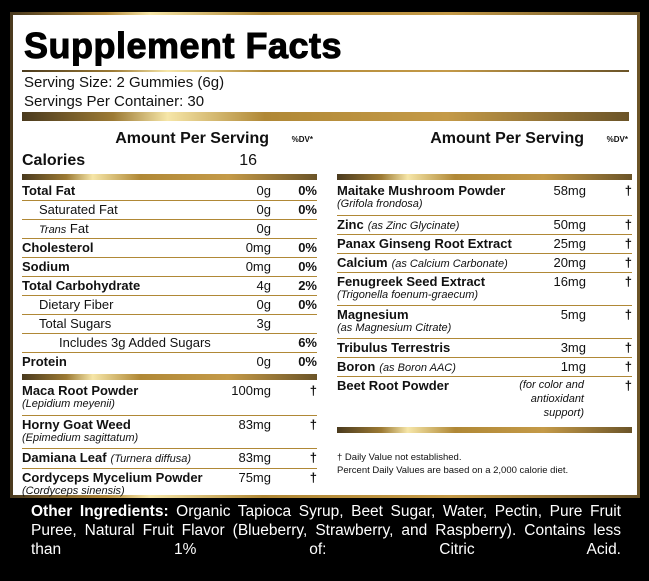 This screenshot has width=649, height=581. What do you see at coordinates (325, 71) in the screenshot?
I see `divider` at bounding box center [325, 71].